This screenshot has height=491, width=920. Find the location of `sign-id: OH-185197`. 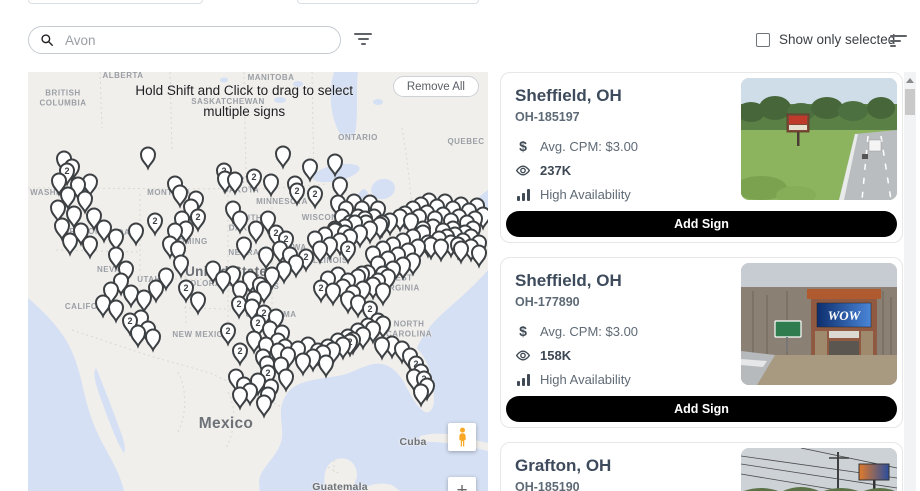

sign-id: OH-185197 is located at coordinates (547, 117).